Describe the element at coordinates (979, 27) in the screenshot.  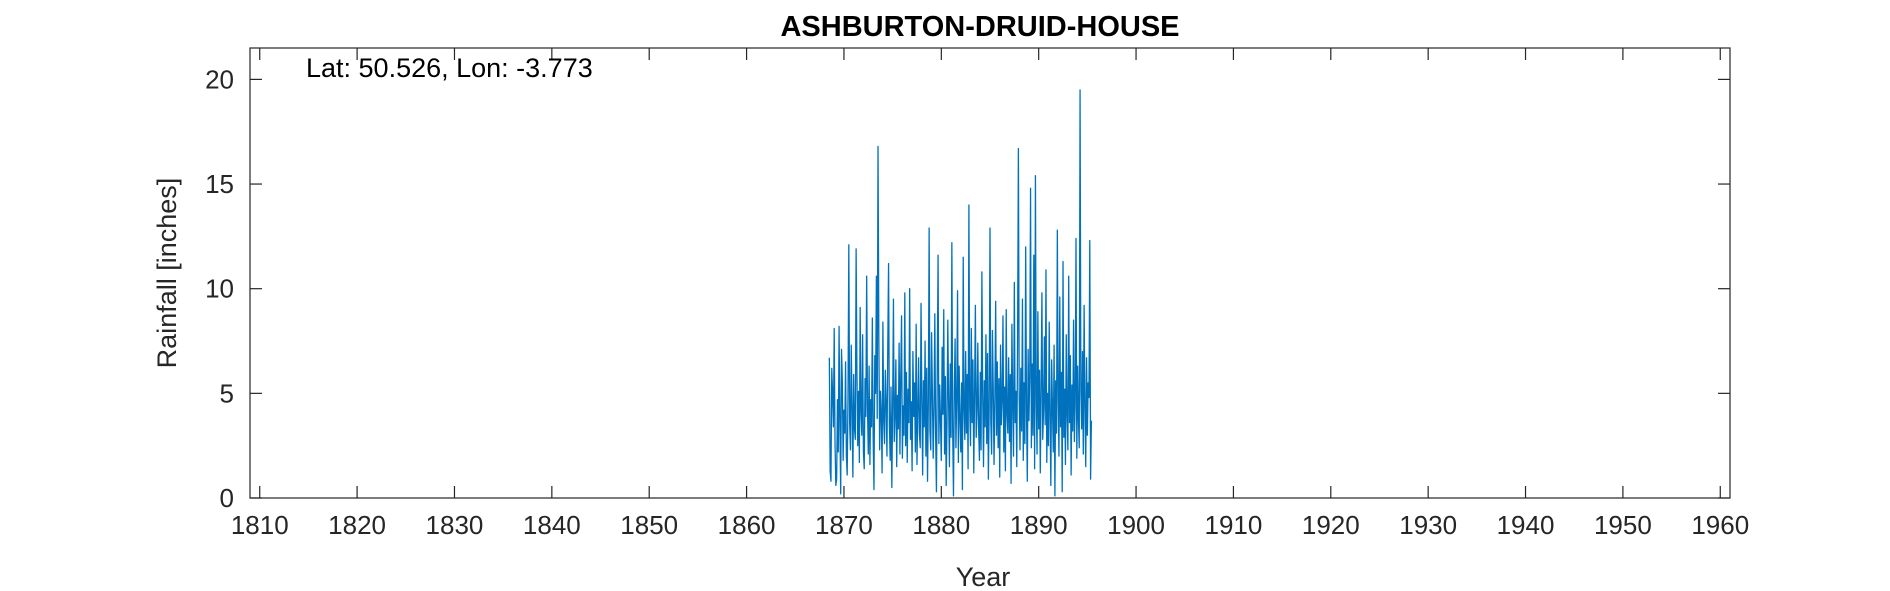
I see `chart-title: ASHBURTON-DRUID-HOUSE` at that location.